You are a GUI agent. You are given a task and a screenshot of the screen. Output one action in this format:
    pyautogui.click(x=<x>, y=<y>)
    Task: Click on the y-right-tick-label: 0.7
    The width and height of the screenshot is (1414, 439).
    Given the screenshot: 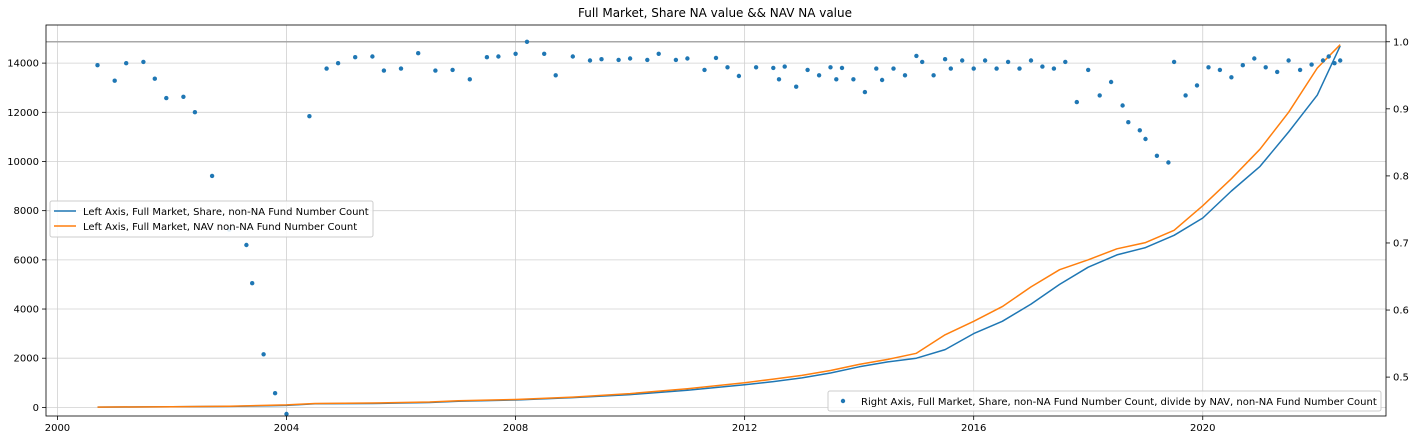 What is the action you would take?
    pyautogui.click(x=1401, y=243)
    